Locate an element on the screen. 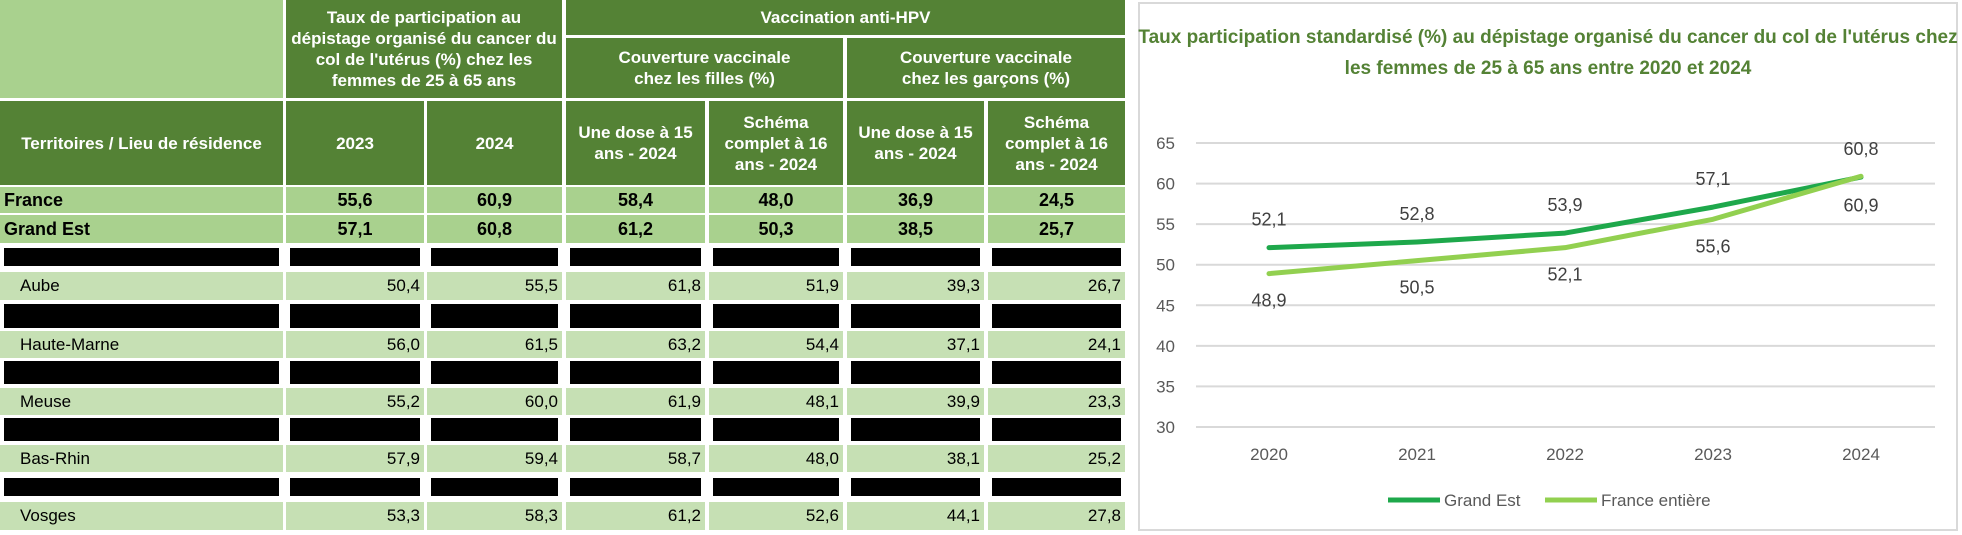 Image resolution: width=1962 pixels, height=535 pixels. row-name: Meuse is located at coordinates (141, 401).